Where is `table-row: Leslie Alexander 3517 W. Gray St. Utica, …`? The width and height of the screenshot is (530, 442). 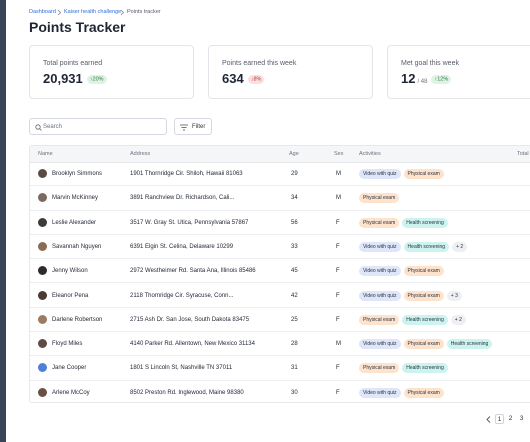 table-row: Leslie Alexander 3517 W. Gray St. Utica, … is located at coordinates (280, 223).